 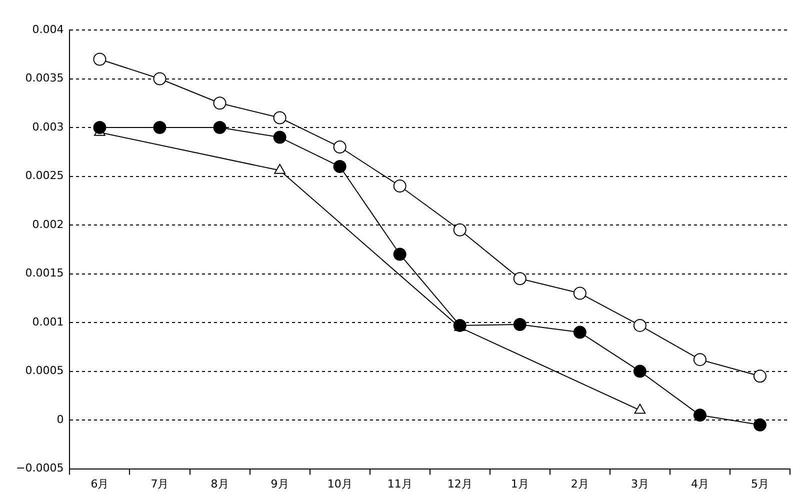 I want to click on x-tick-label: 1月, so click(x=519, y=483).